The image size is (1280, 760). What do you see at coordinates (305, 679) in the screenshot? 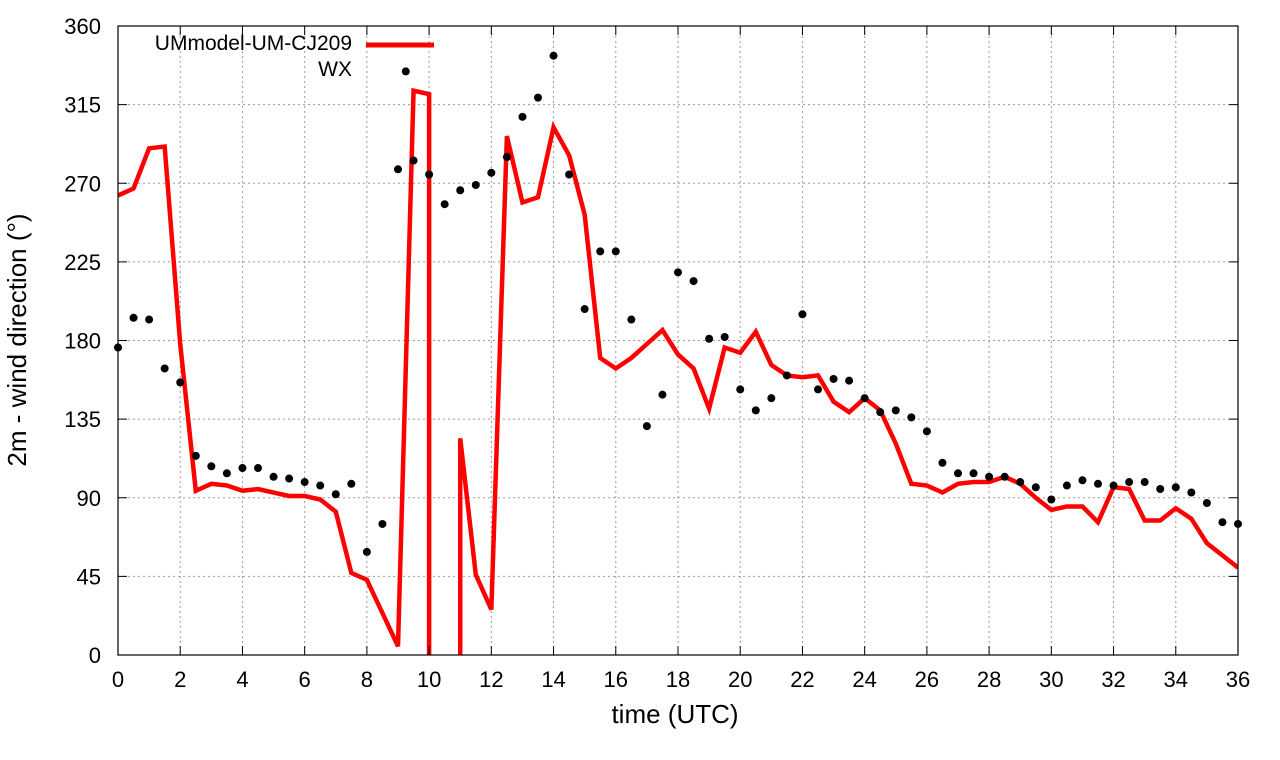
I see `x-tick-label: 6` at bounding box center [305, 679].